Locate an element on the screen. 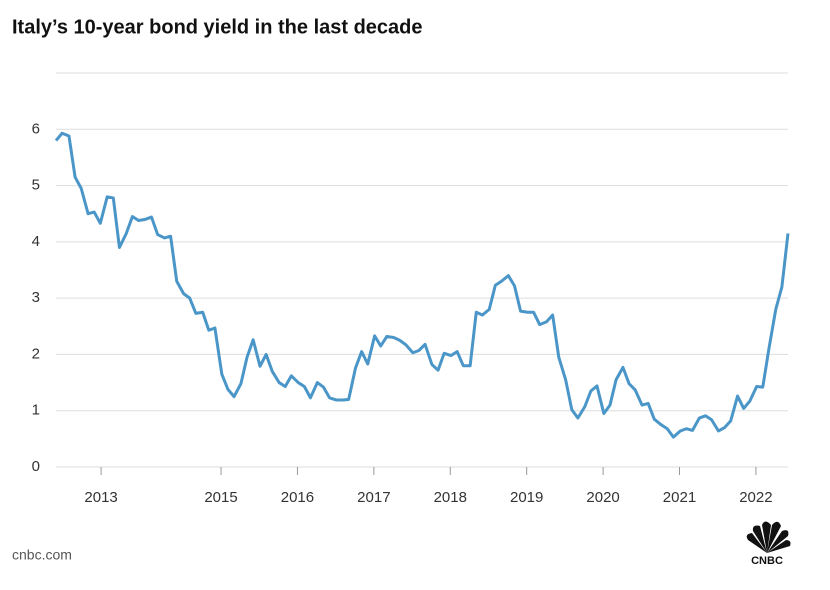  cnbc-logo: CNBC is located at coordinates (768, 544).